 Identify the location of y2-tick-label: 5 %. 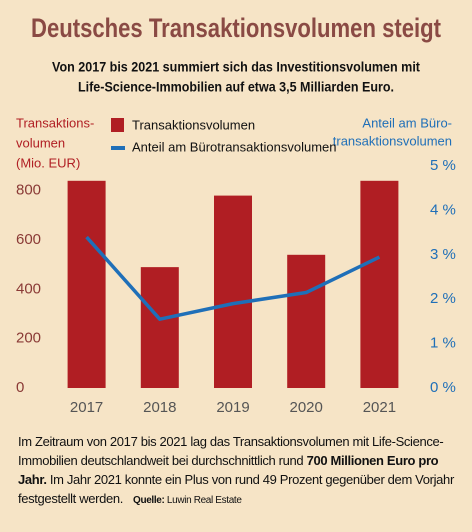
(443, 165).